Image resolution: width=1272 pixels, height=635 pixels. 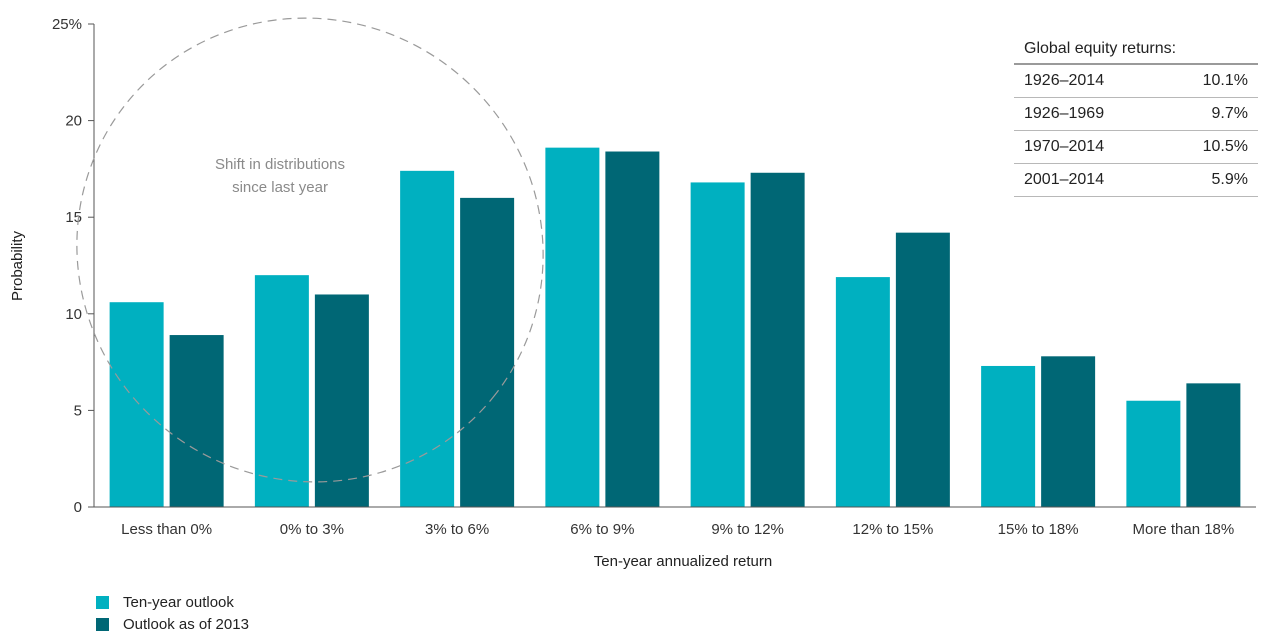 I want to click on return-cell: 5.9%, so click(x=1211, y=180).